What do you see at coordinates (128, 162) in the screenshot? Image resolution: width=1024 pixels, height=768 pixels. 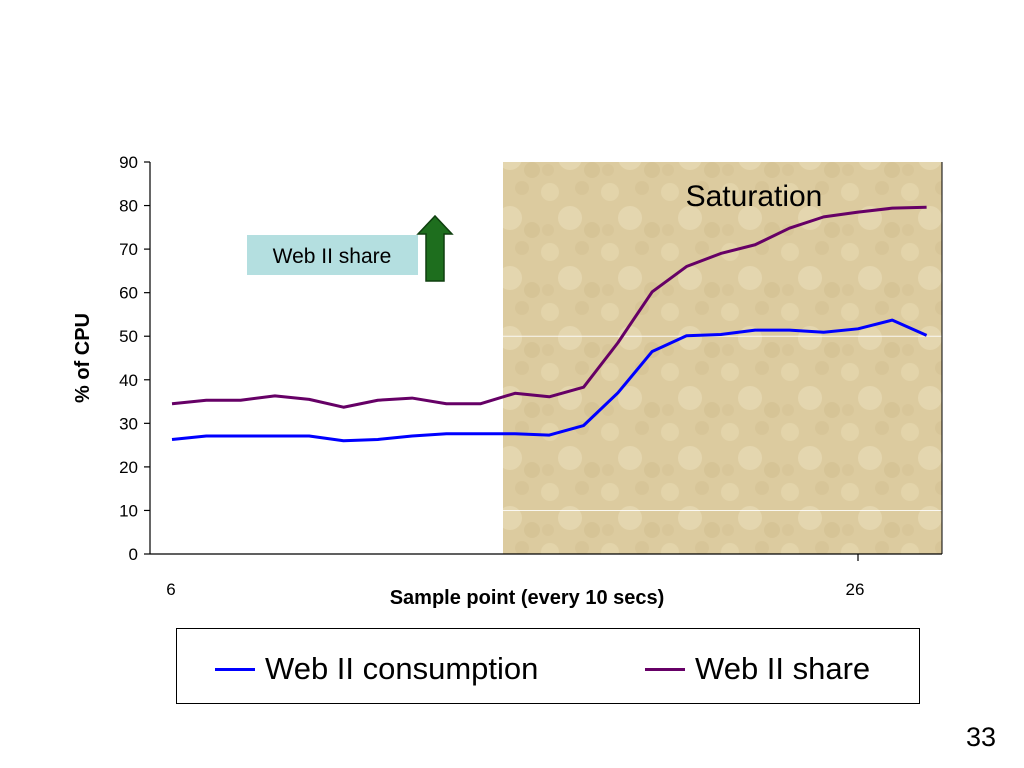 I see `y-tick-label: 90` at bounding box center [128, 162].